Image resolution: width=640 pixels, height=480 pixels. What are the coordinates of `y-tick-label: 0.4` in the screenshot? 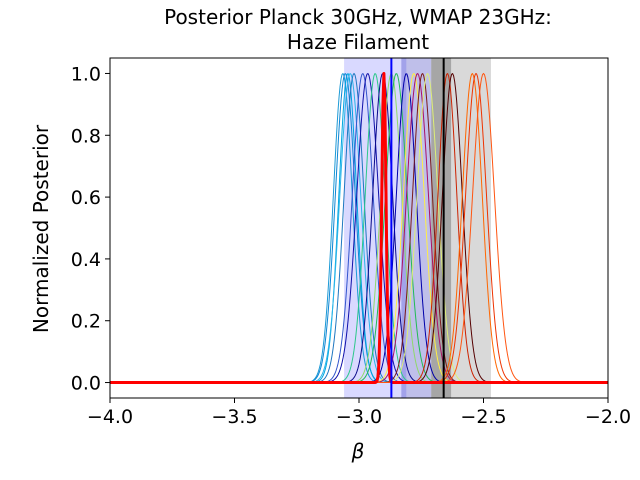 It's located at (86, 260).